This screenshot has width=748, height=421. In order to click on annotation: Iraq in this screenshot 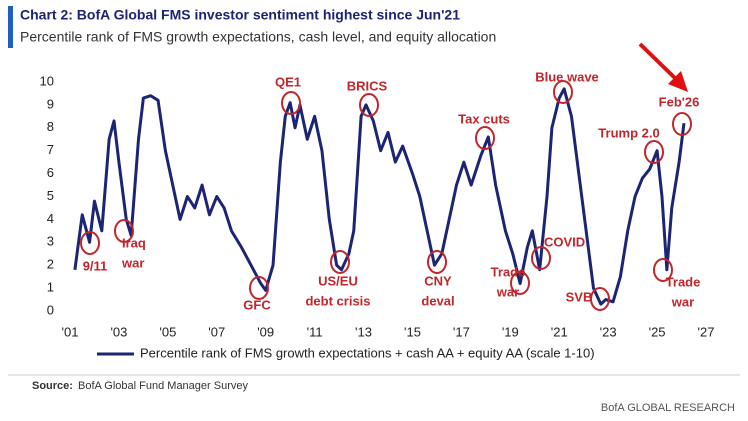, I will do `click(134, 242)`.